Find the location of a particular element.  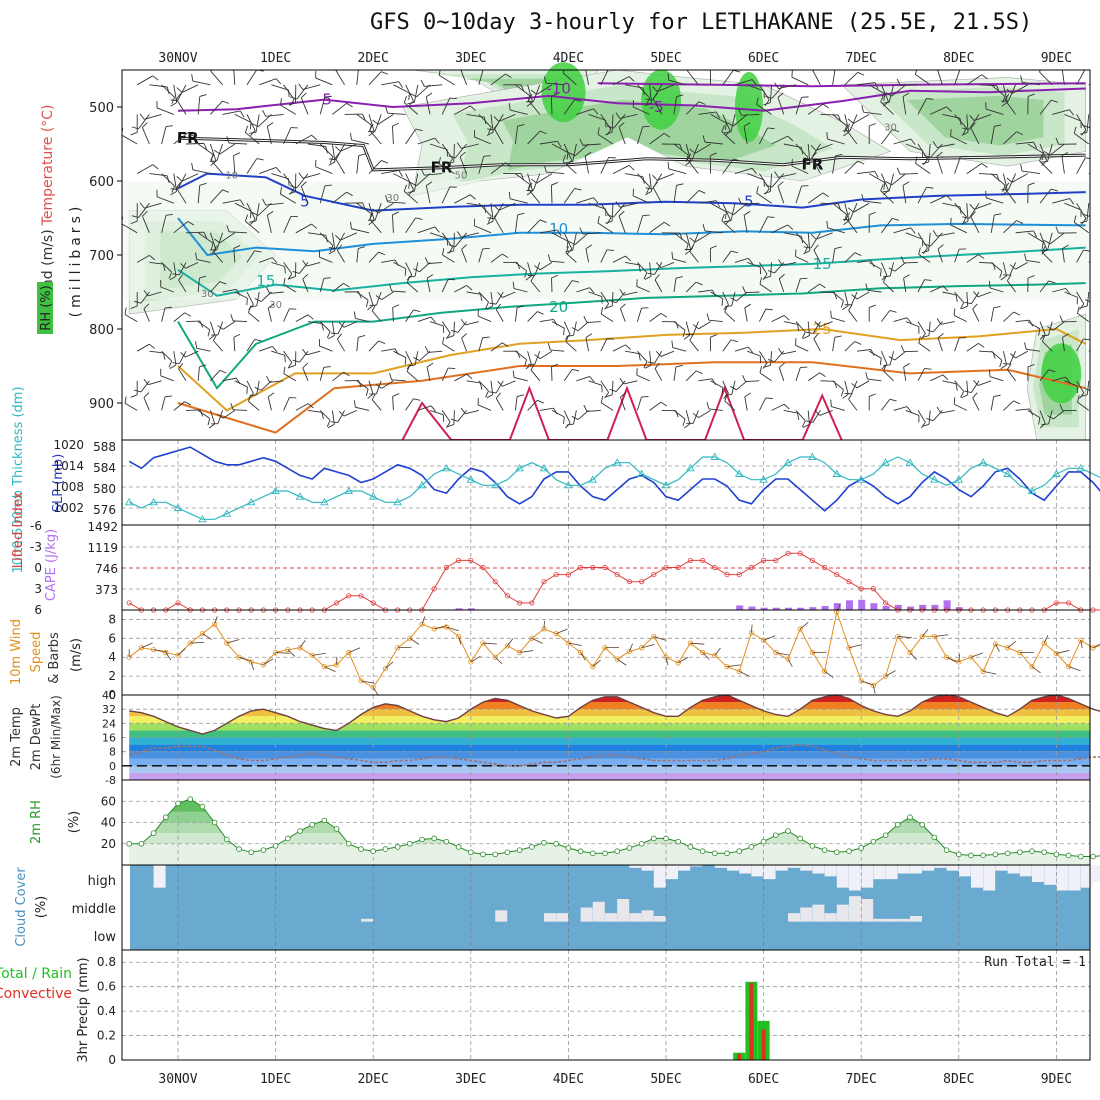

y-tick-label: 1119 is located at coordinates (102, 548).